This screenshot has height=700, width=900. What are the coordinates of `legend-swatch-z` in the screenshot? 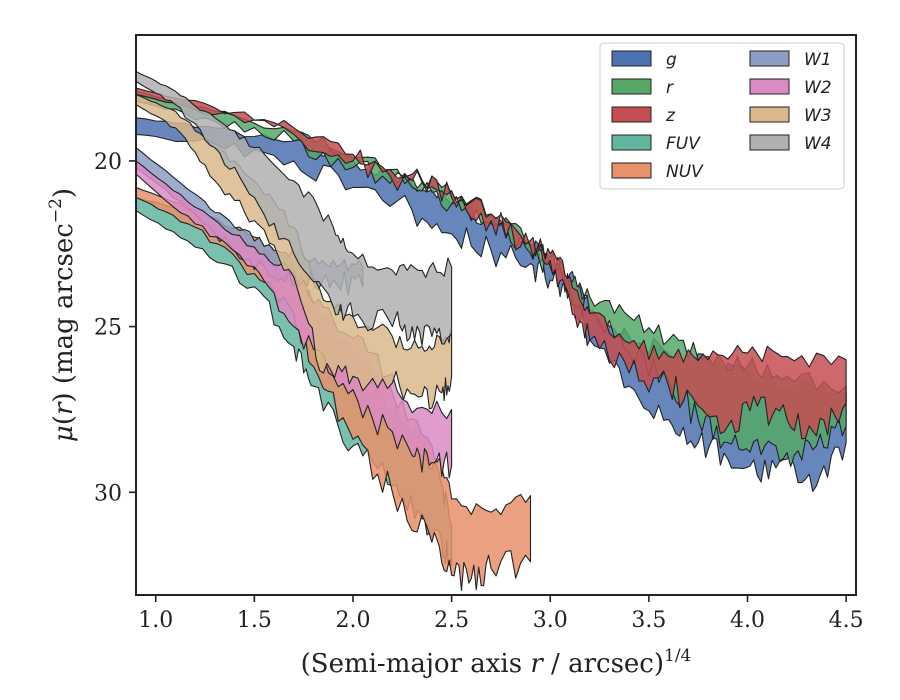 It's located at (631, 114).